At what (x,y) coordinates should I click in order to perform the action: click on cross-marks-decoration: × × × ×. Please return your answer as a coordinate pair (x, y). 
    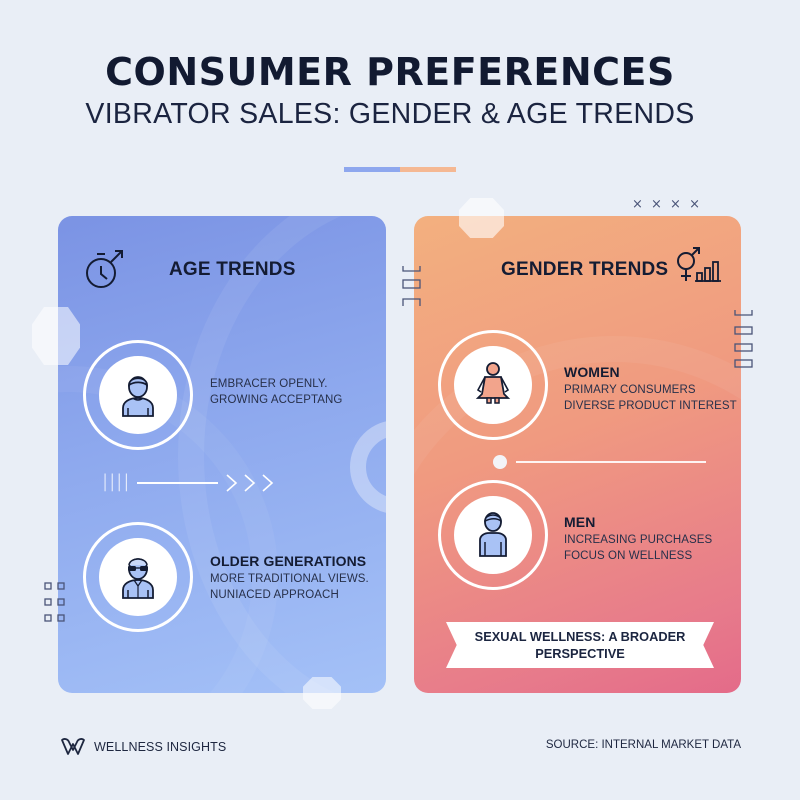
    Looking at the image, I should click on (667, 204).